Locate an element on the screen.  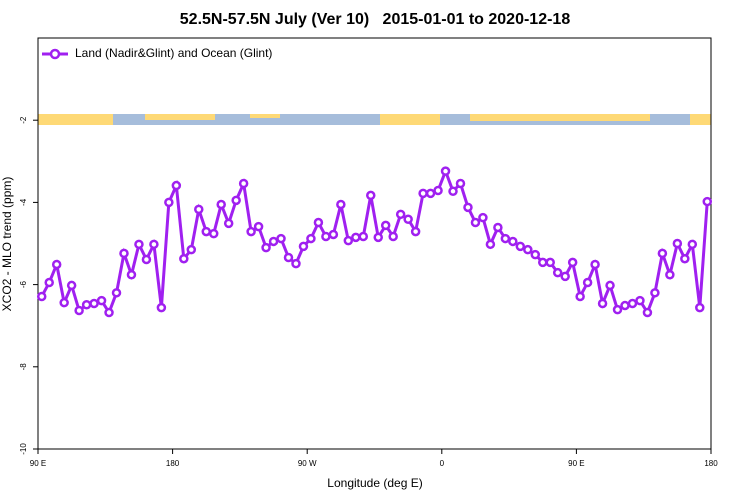
x-tick-label: 90 W is located at coordinates (307, 463).